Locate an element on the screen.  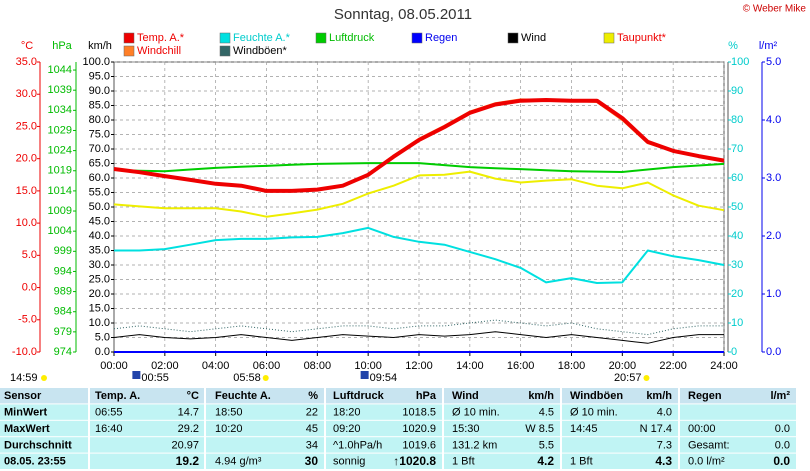
x-tick-label: 14:00 is located at coordinates (470, 366).